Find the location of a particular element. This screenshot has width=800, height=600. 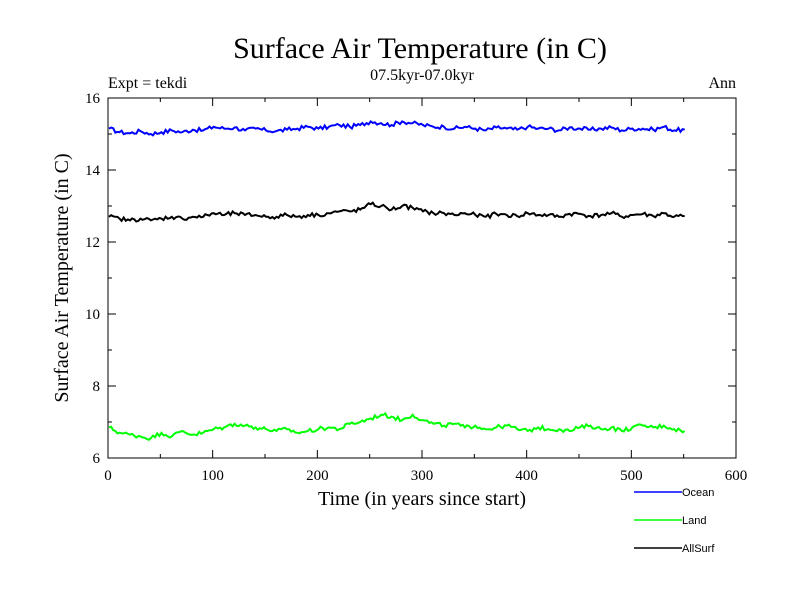

x-tick-label: 500 is located at coordinates (631, 476).